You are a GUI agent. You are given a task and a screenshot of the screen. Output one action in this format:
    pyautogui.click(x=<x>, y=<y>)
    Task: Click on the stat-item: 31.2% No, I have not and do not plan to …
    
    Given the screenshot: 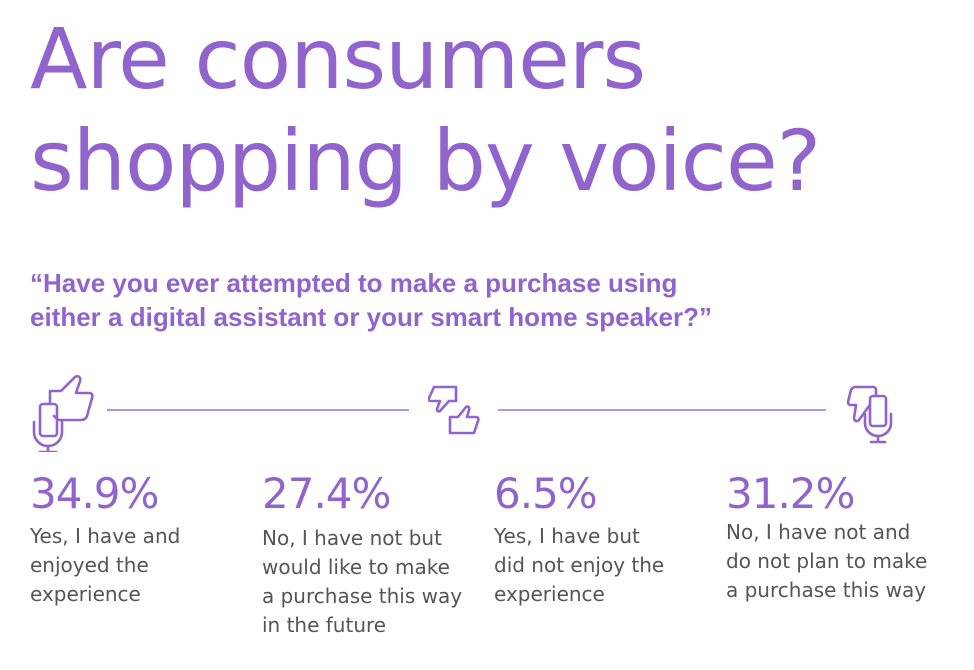 What is the action you would take?
    pyautogui.click(x=846, y=537)
    